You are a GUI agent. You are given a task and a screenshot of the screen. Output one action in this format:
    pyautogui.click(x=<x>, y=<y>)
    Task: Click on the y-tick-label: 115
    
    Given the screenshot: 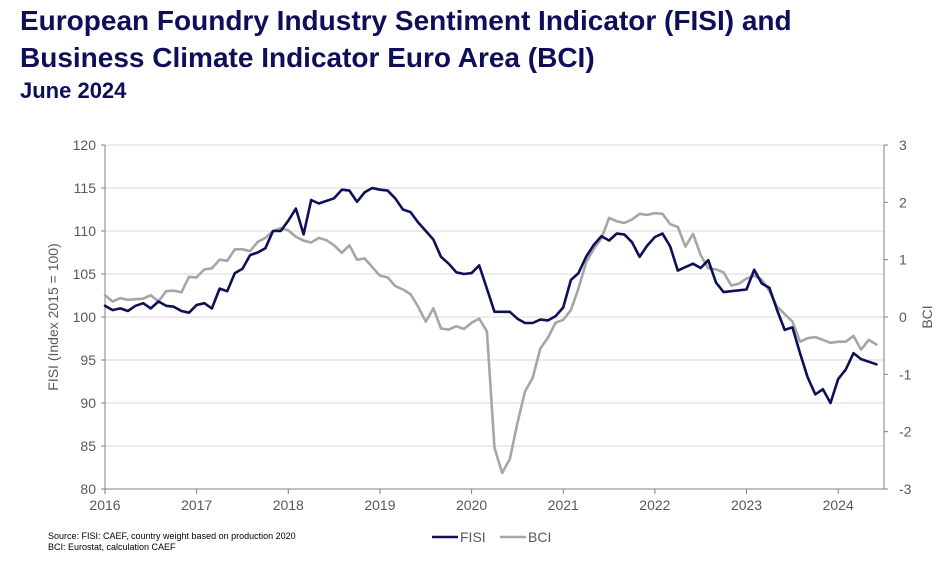 What is the action you would take?
    pyautogui.click(x=85, y=188)
    